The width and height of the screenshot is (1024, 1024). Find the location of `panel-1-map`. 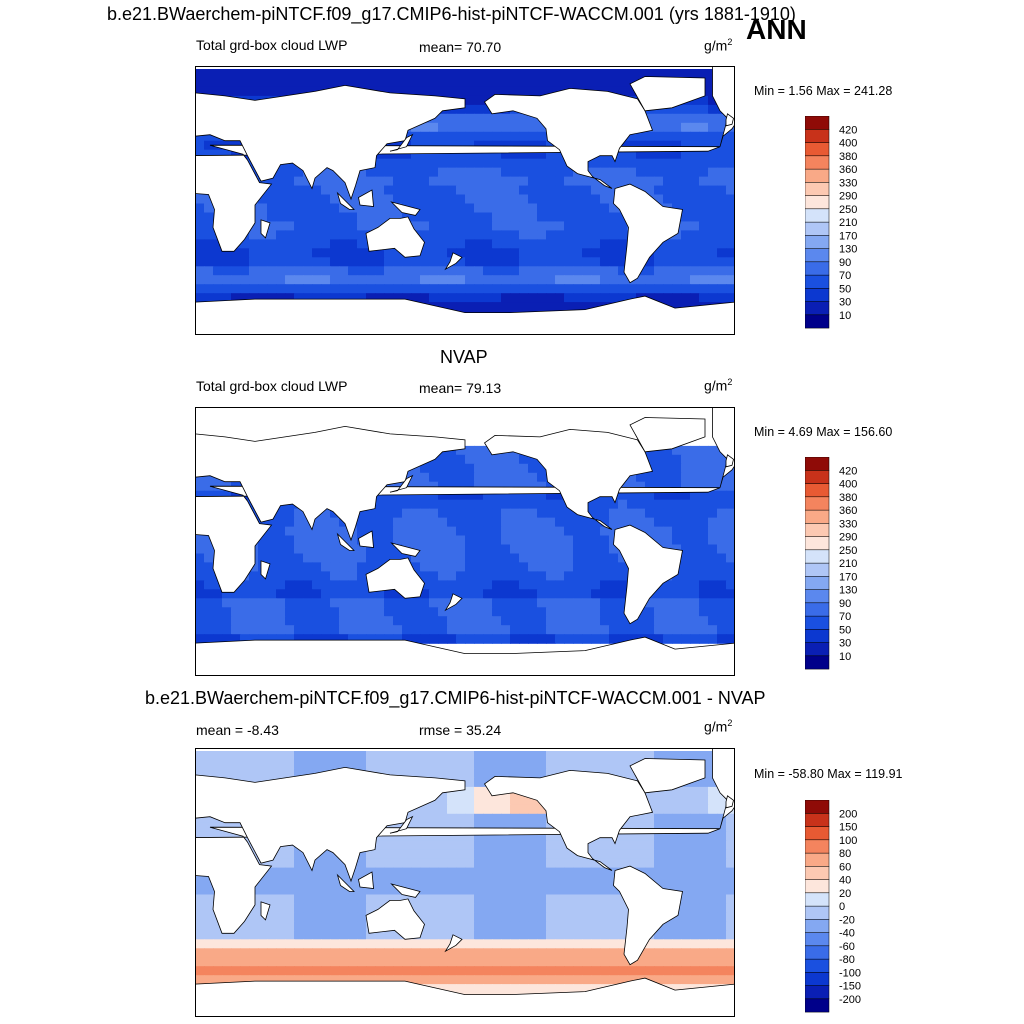

panel-1-map is located at coordinates (465, 200).